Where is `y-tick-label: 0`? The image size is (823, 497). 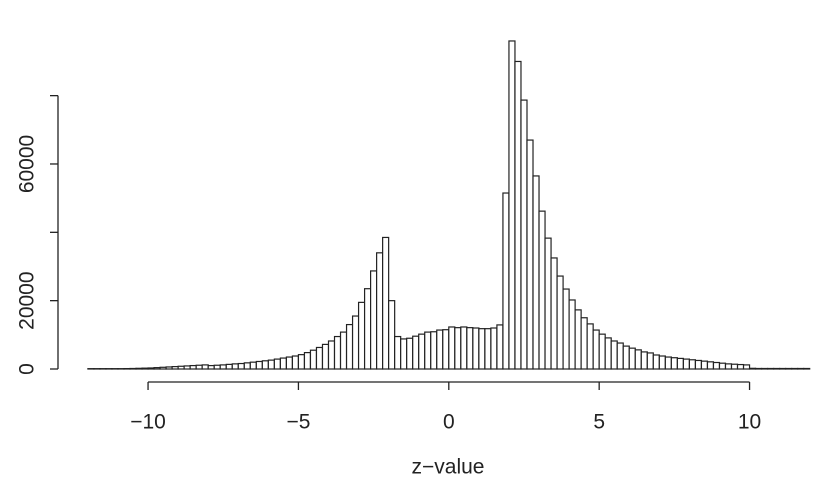 y-tick-label: 0 is located at coordinates (27, 369).